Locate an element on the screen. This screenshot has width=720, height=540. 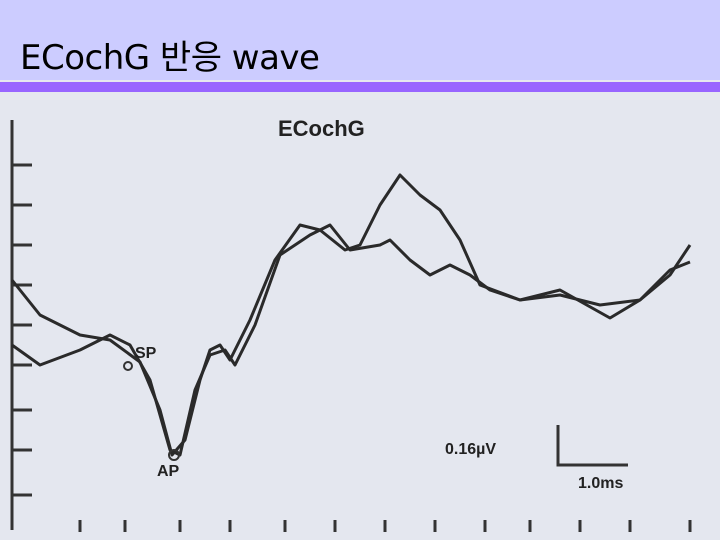
amplitude-scale-label: 0.16µV is located at coordinates (470, 449).